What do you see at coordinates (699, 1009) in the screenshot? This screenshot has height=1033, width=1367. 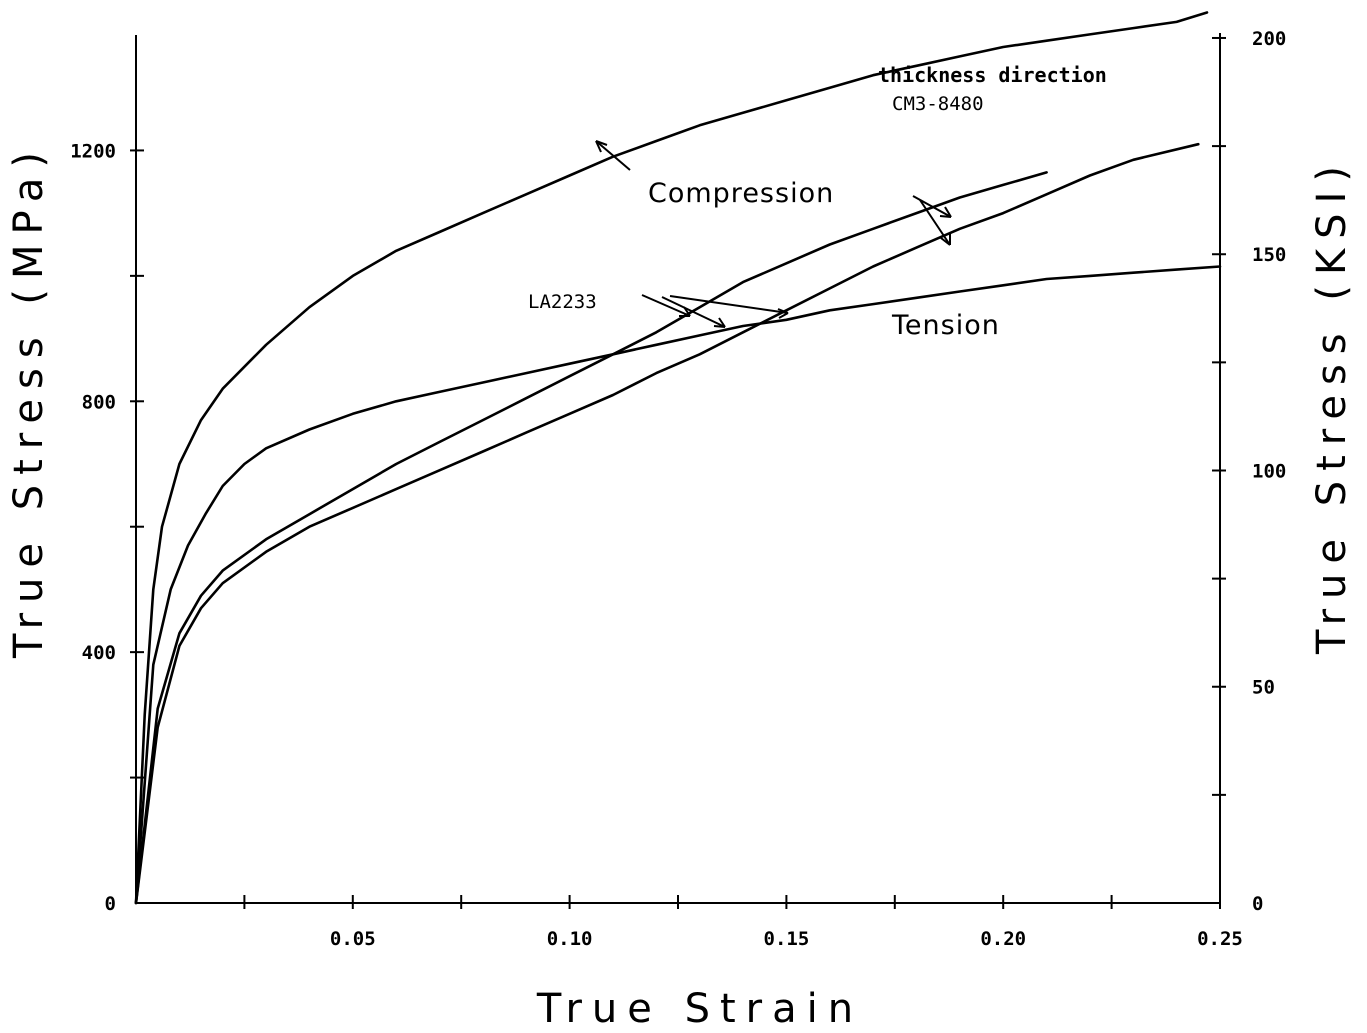 I see `x-axis-title: True Strain` at bounding box center [699, 1009].